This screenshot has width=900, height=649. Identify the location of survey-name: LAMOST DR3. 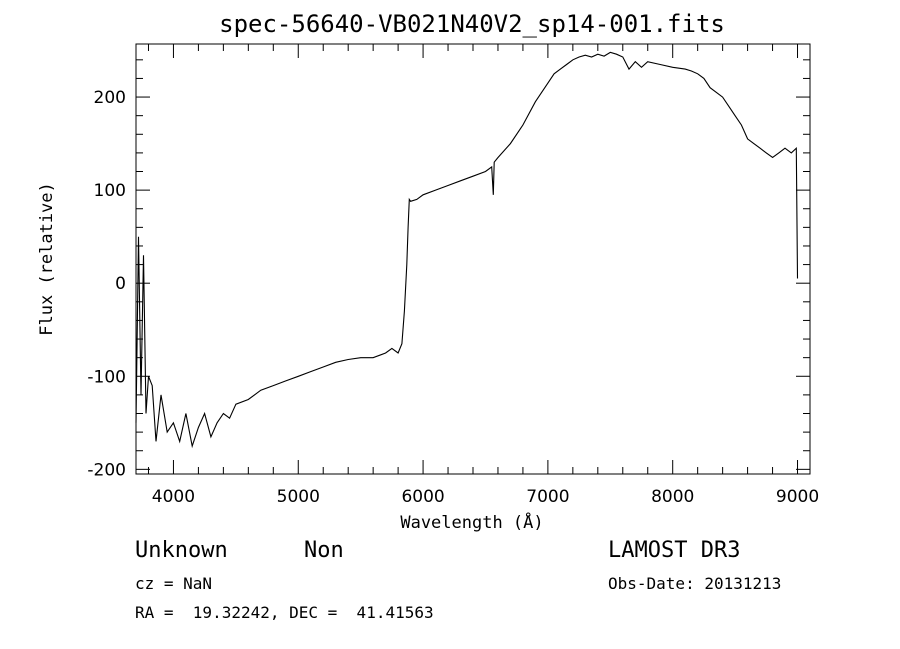
(674, 550).